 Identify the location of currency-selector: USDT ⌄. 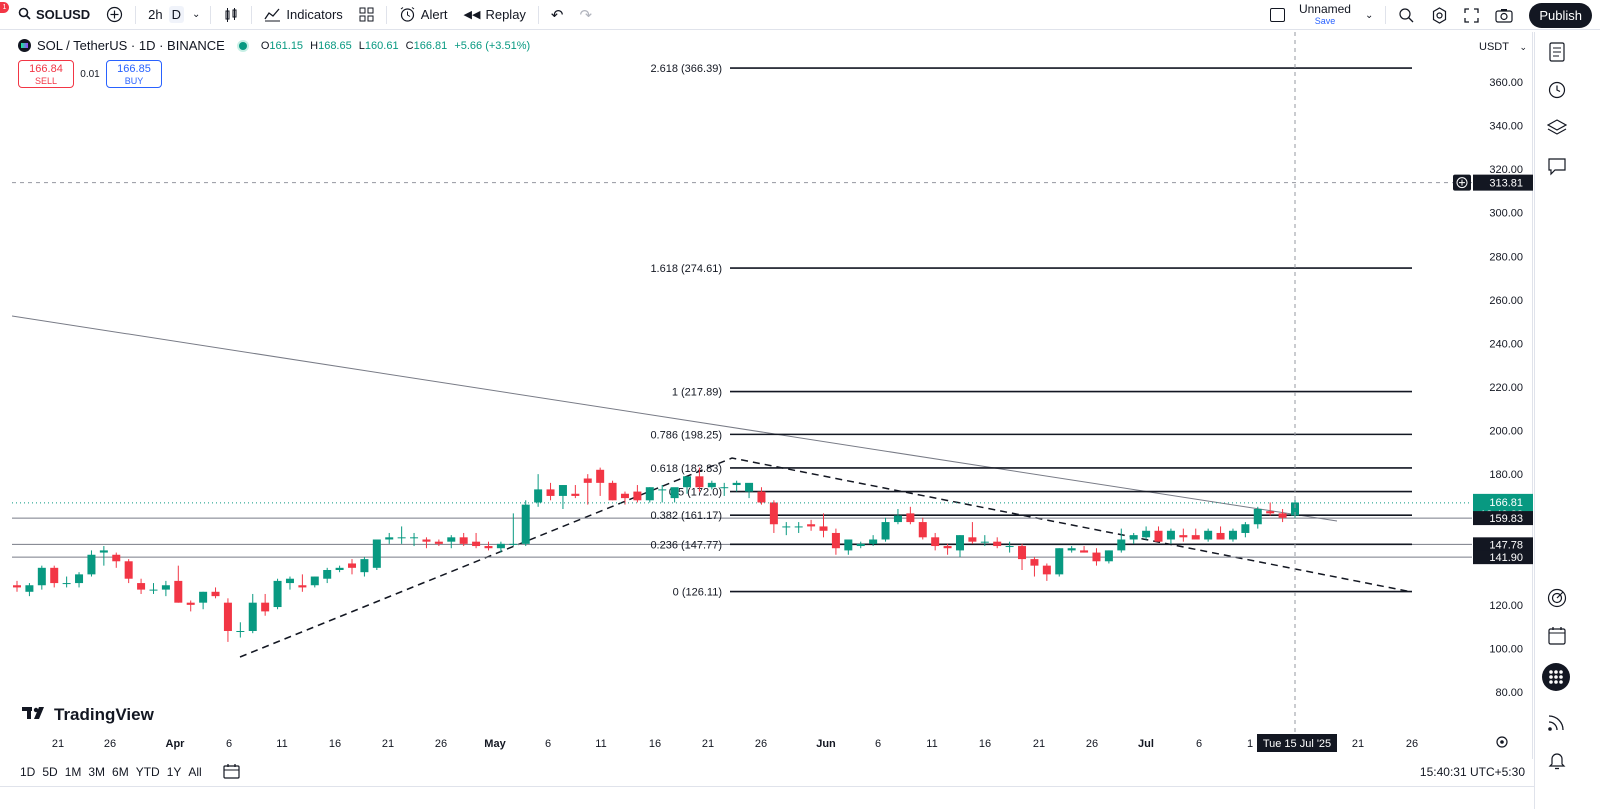
(1503, 47).